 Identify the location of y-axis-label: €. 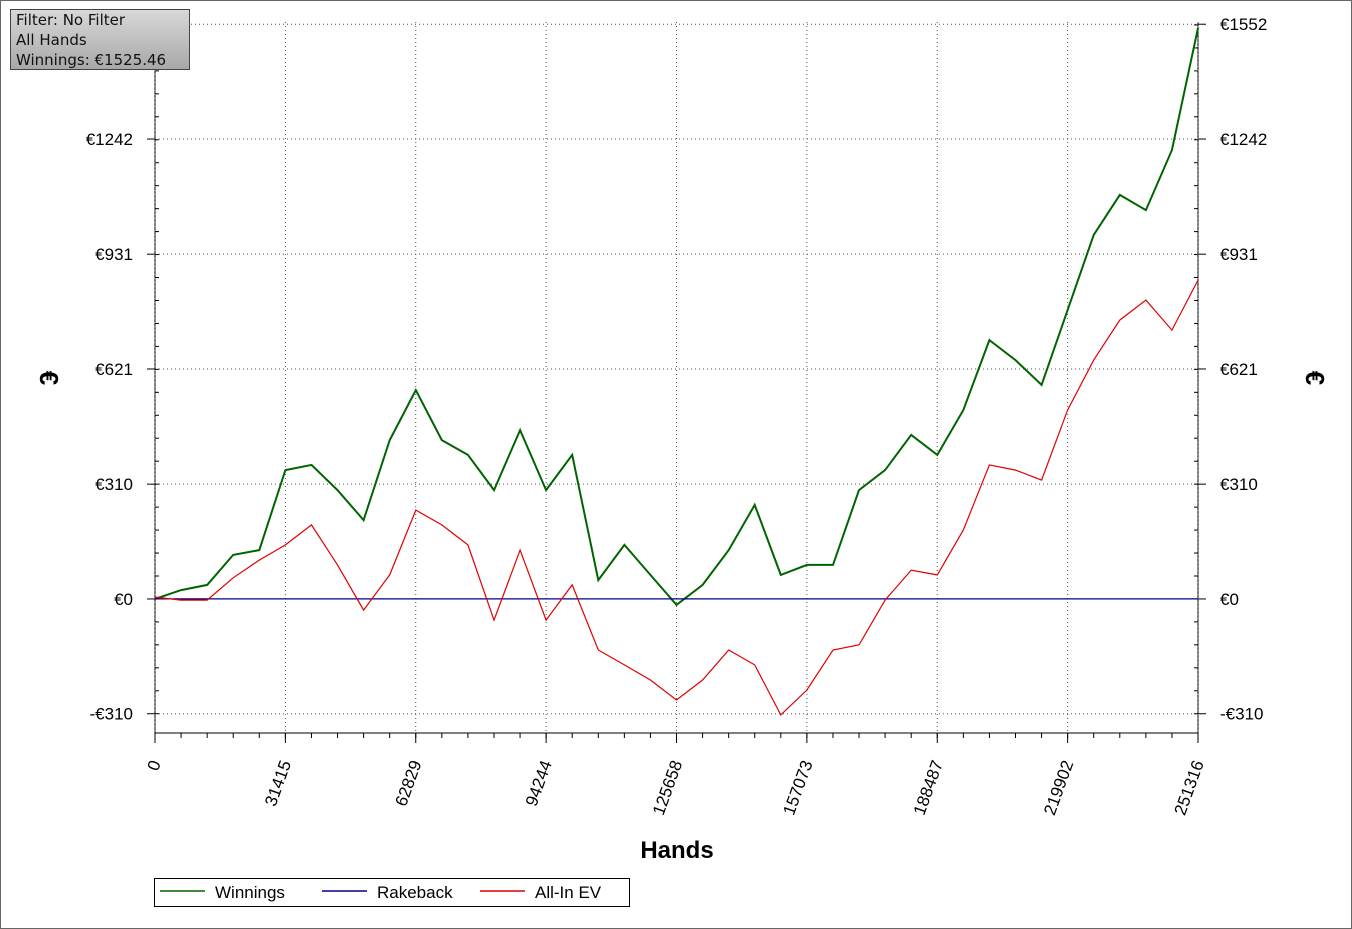
(49, 378).